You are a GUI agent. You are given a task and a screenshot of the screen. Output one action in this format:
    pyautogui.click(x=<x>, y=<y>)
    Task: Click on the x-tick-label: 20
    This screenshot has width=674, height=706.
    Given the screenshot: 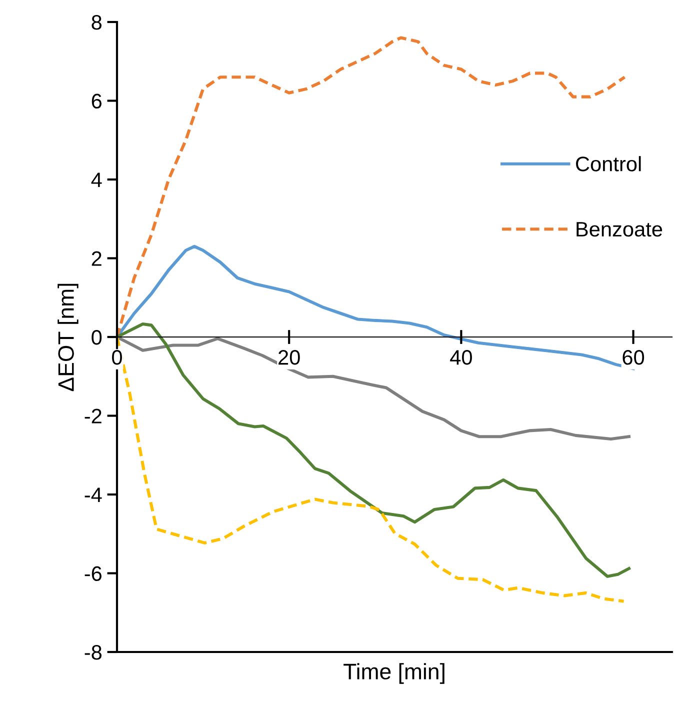 What is the action you would take?
    pyautogui.click(x=289, y=357)
    